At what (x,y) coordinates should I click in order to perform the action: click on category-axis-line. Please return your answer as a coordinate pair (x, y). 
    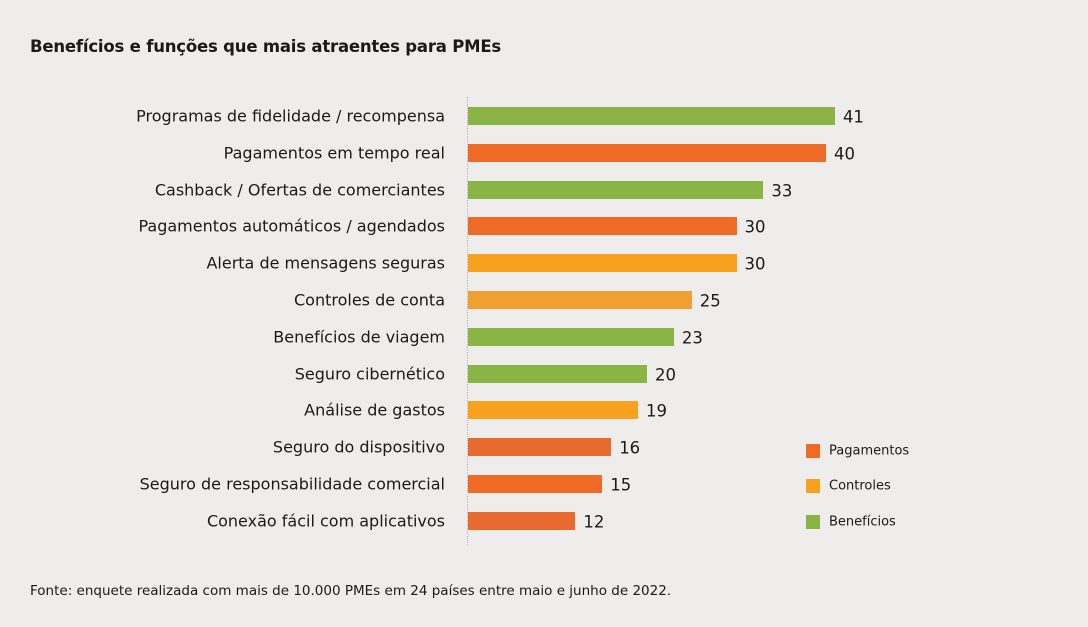
    Looking at the image, I should click on (467, 321).